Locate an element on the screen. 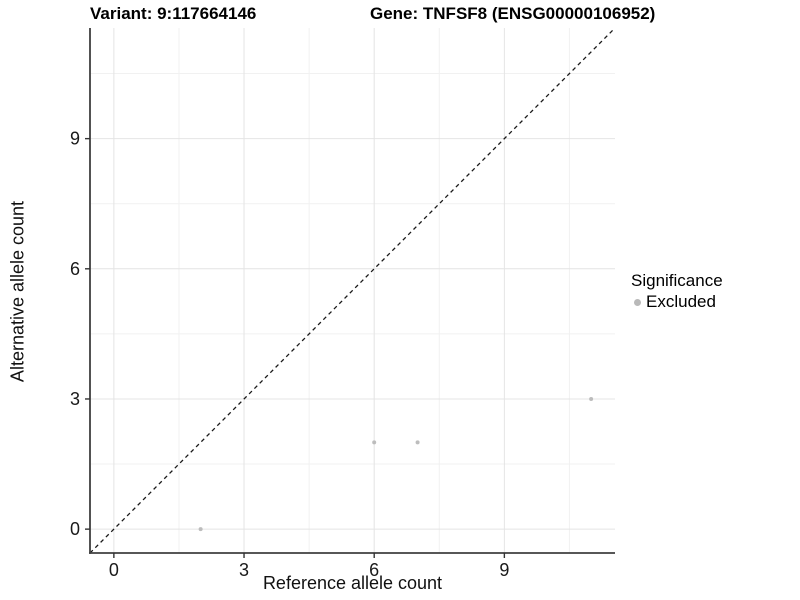  x-tick-label: 9 is located at coordinates (504, 570).